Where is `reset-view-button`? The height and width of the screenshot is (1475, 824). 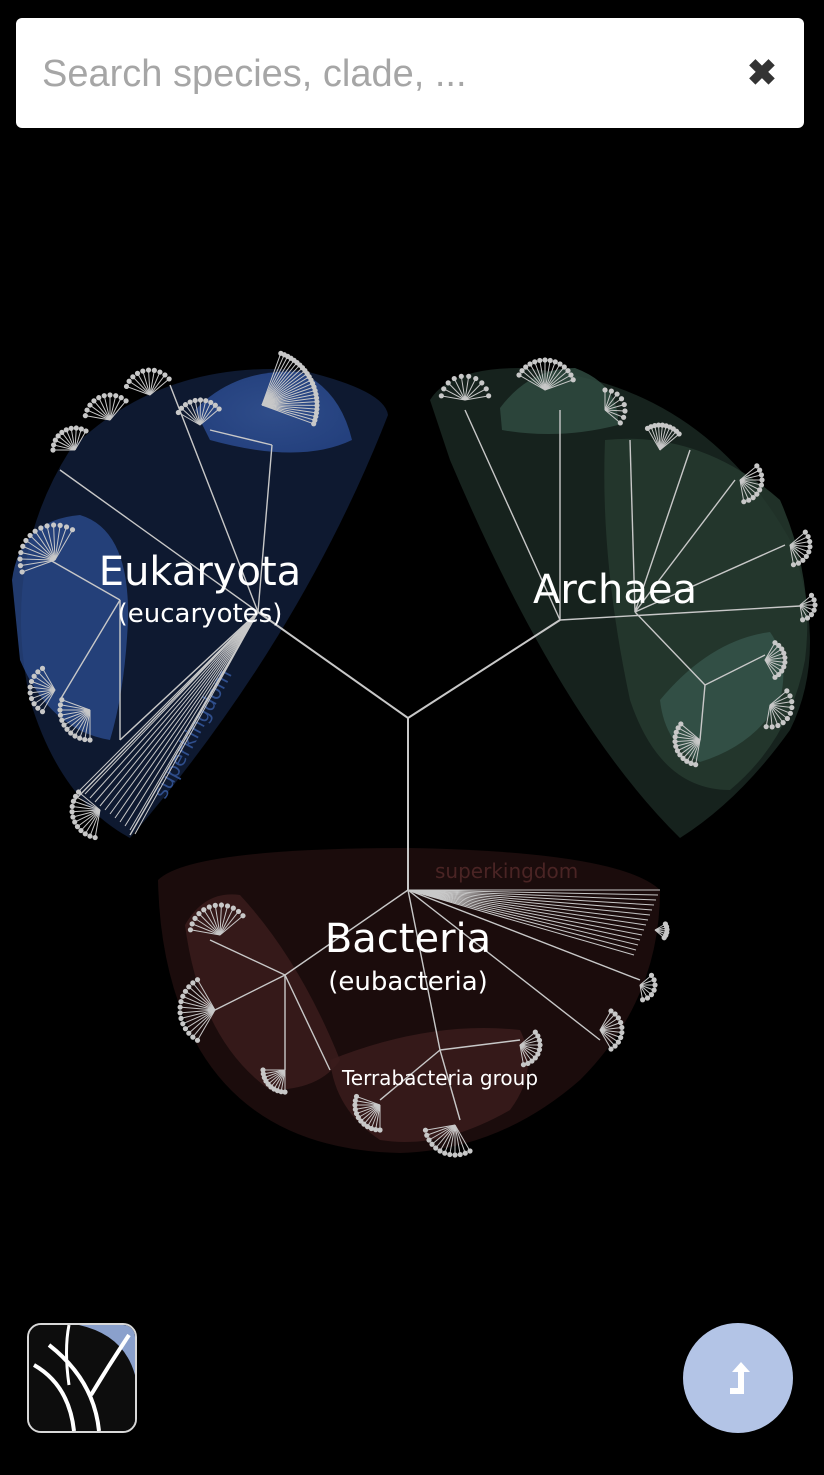 reset-view-button is located at coordinates (738, 1378).